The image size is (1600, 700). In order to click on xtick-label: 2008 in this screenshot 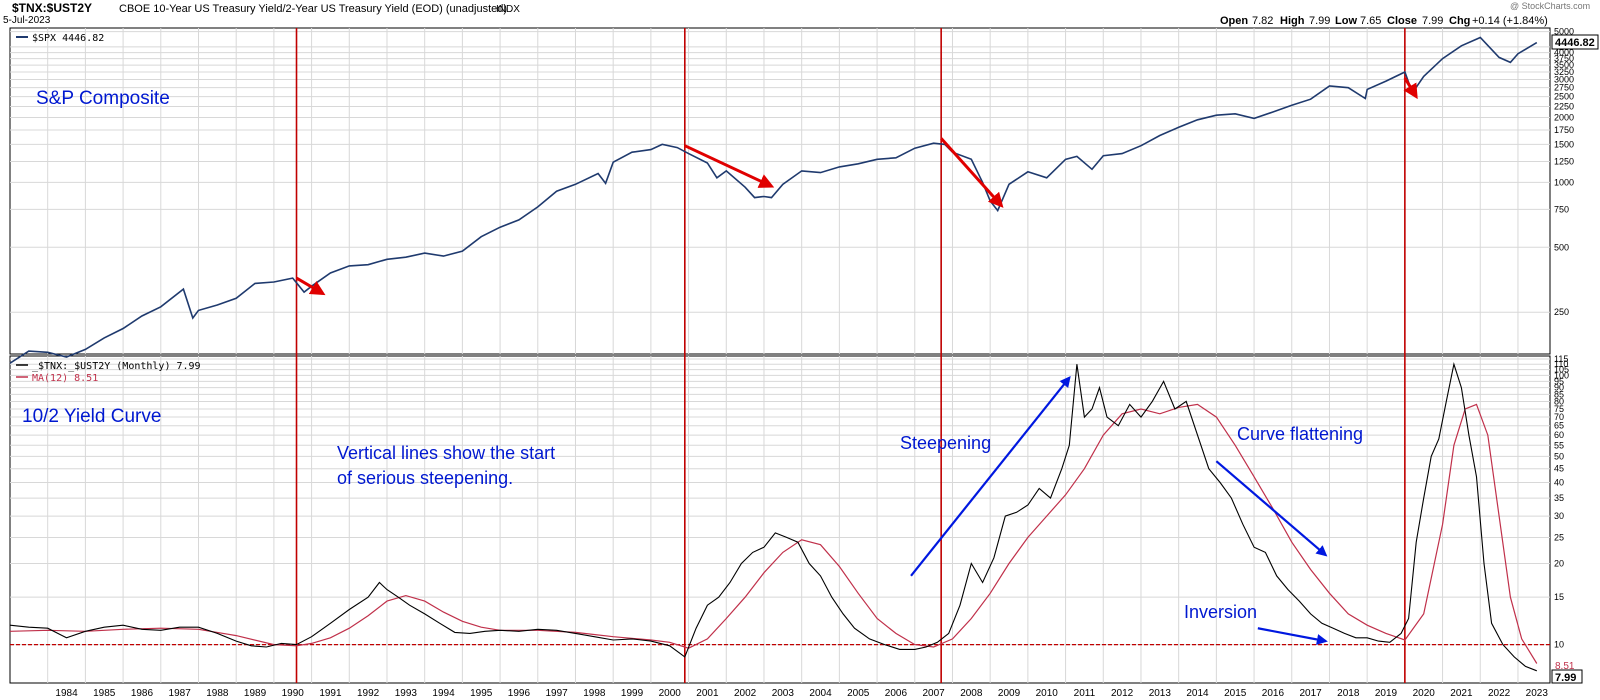, I will do `click(971, 693)`.